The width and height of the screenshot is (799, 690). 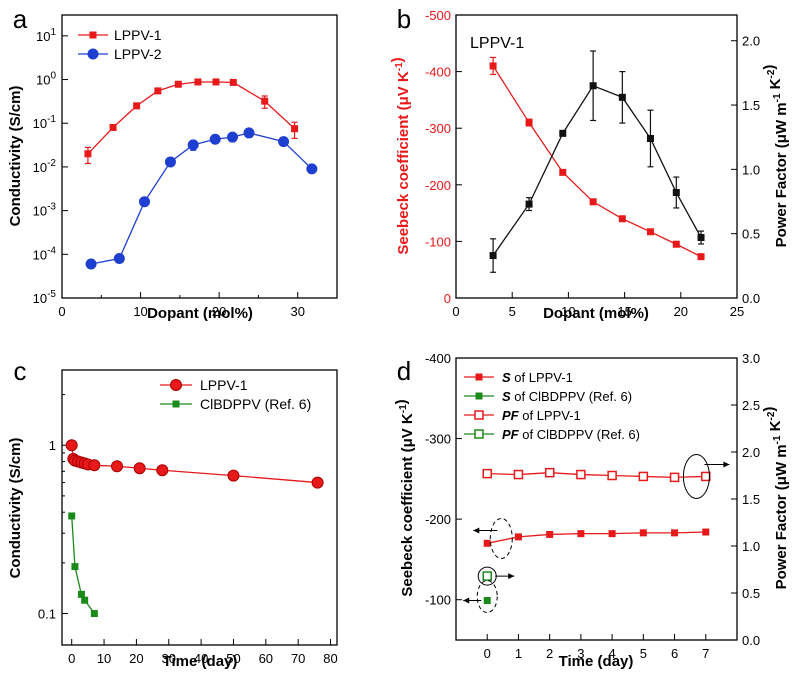 What do you see at coordinates (487, 653) in the screenshot?
I see `x-tick-label: 0` at bounding box center [487, 653].